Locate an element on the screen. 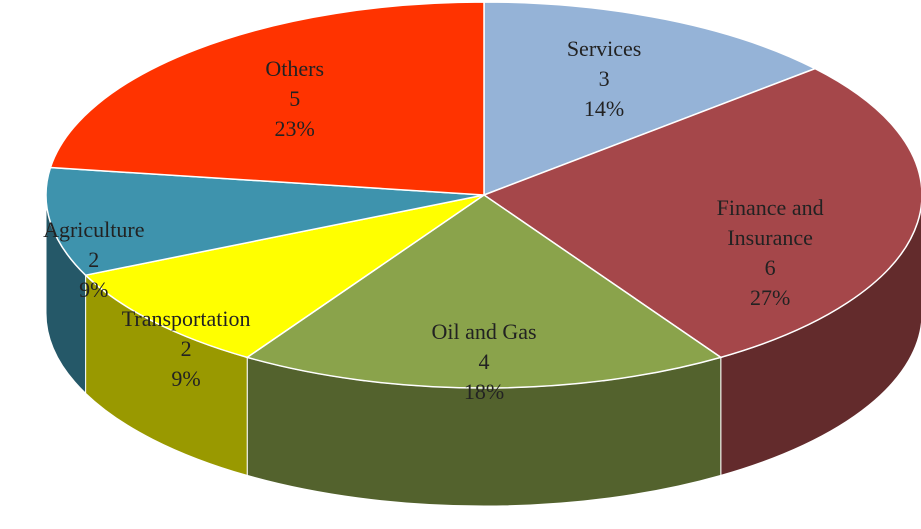  data-label: Transportation 2 9% is located at coordinates (186, 349).